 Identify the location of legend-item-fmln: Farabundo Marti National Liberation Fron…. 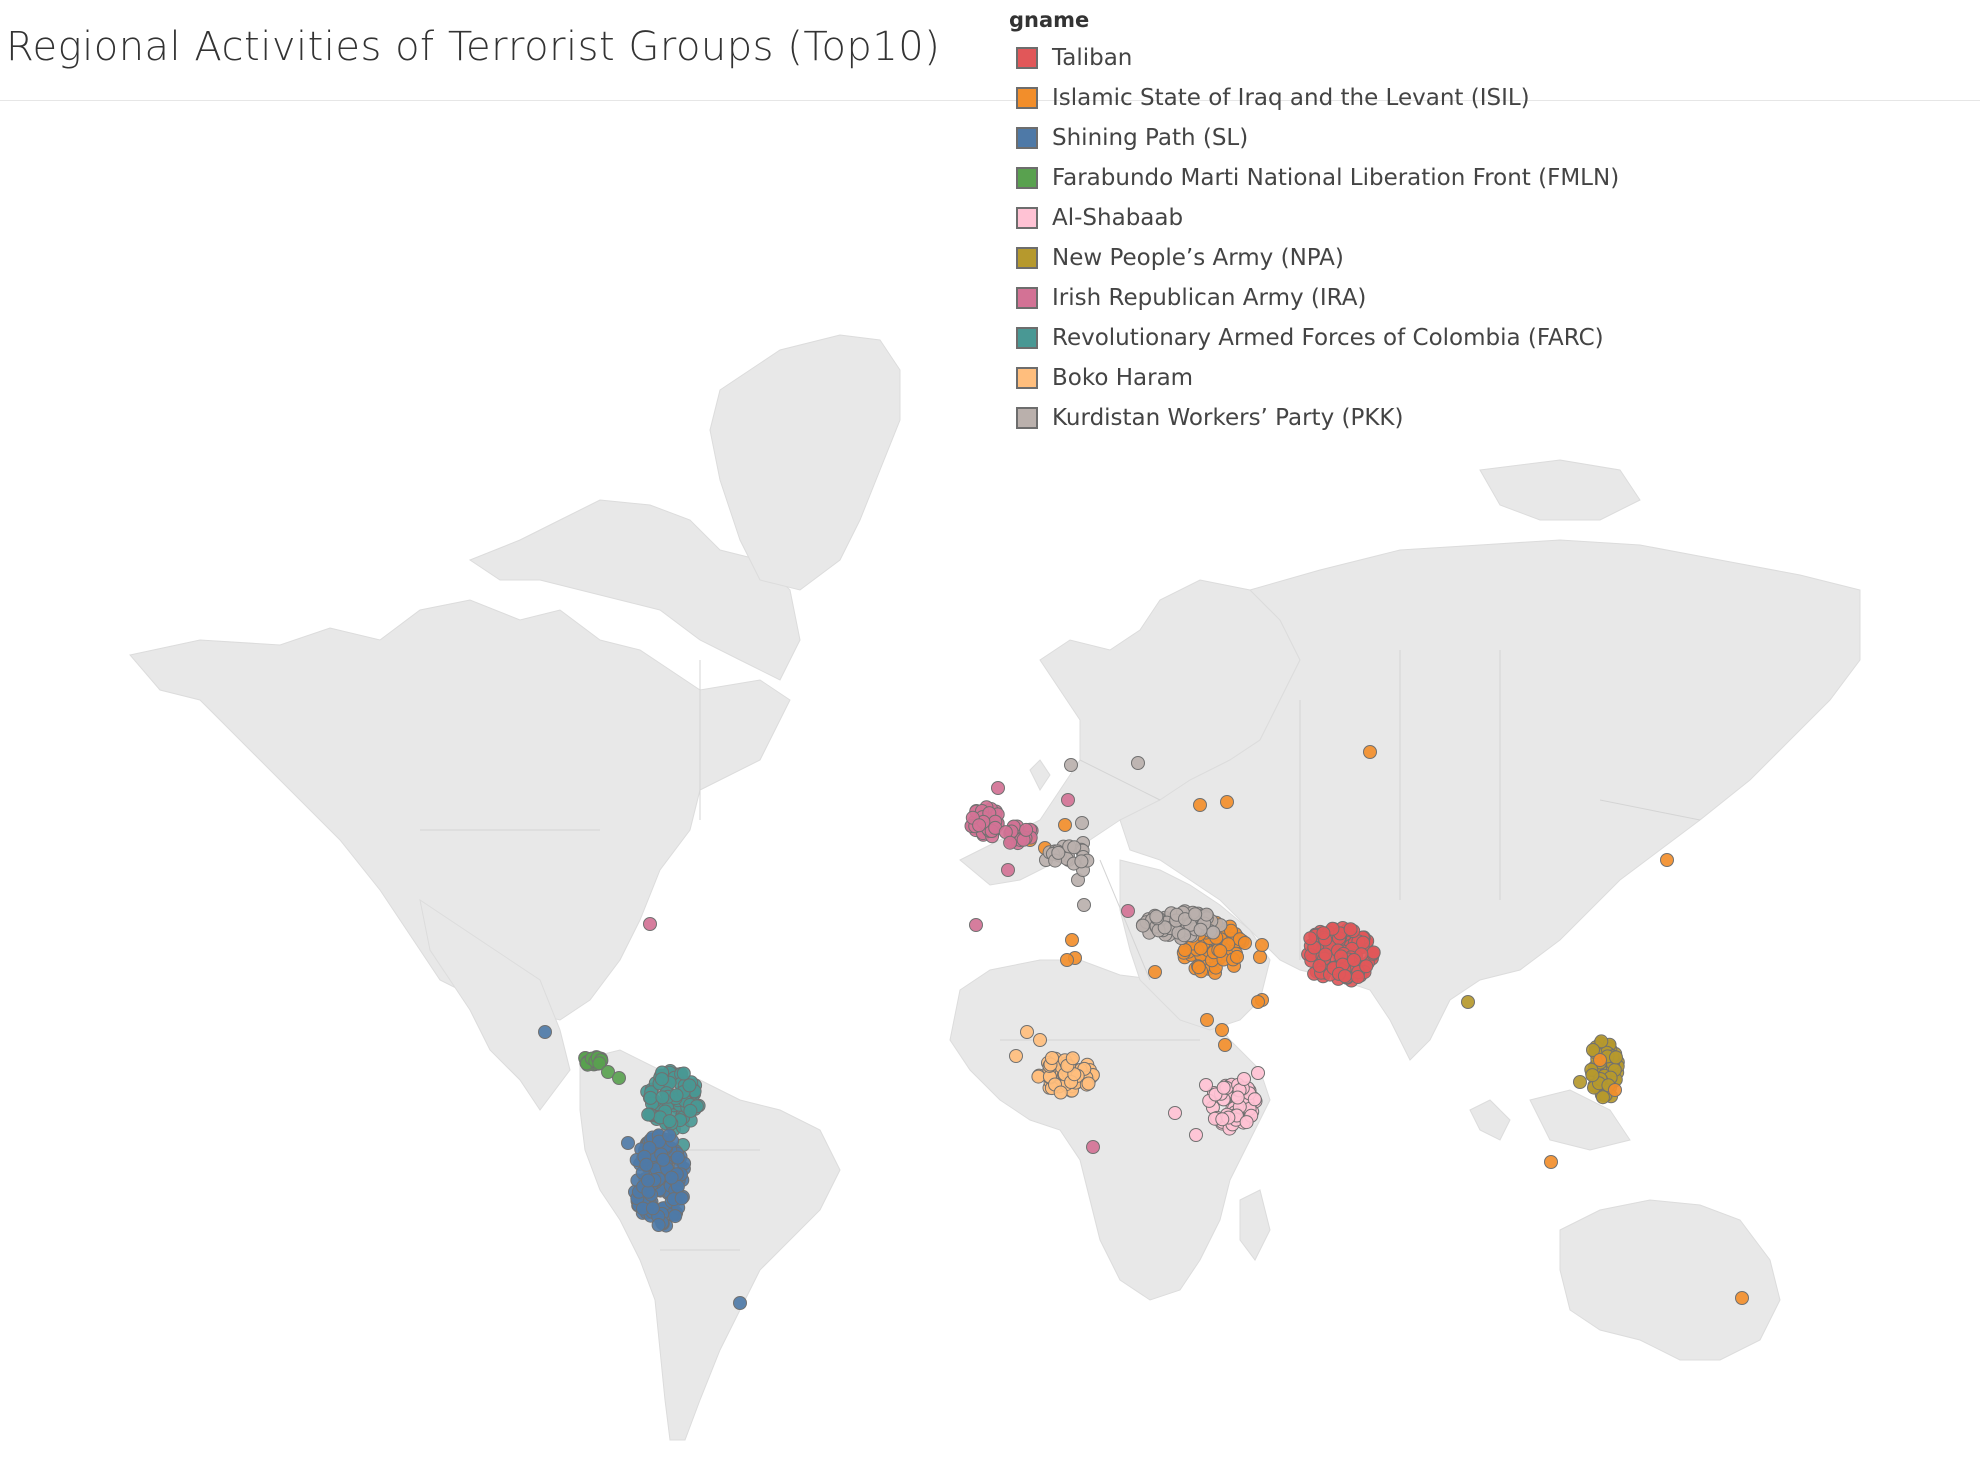
(1313, 178).